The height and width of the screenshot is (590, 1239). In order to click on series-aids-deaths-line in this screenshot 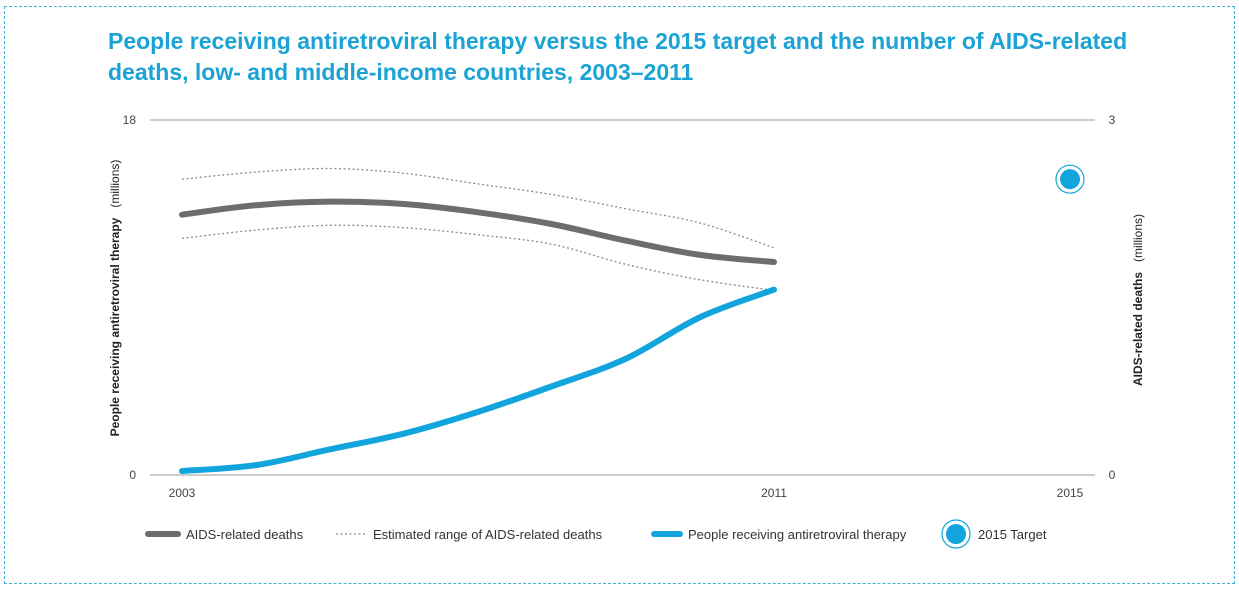, I will do `click(478, 231)`.